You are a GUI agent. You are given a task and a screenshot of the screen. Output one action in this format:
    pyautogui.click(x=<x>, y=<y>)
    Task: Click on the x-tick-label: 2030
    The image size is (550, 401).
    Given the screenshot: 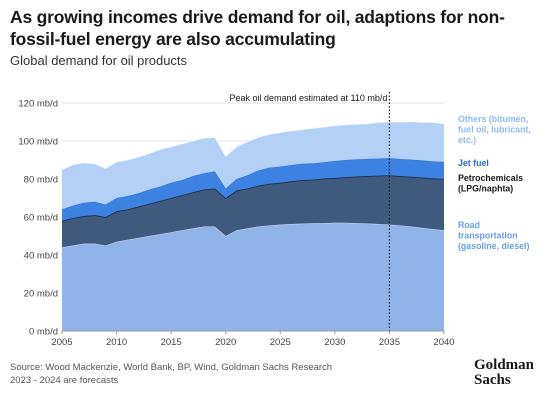 What is the action you would take?
    pyautogui.click(x=334, y=342)
    